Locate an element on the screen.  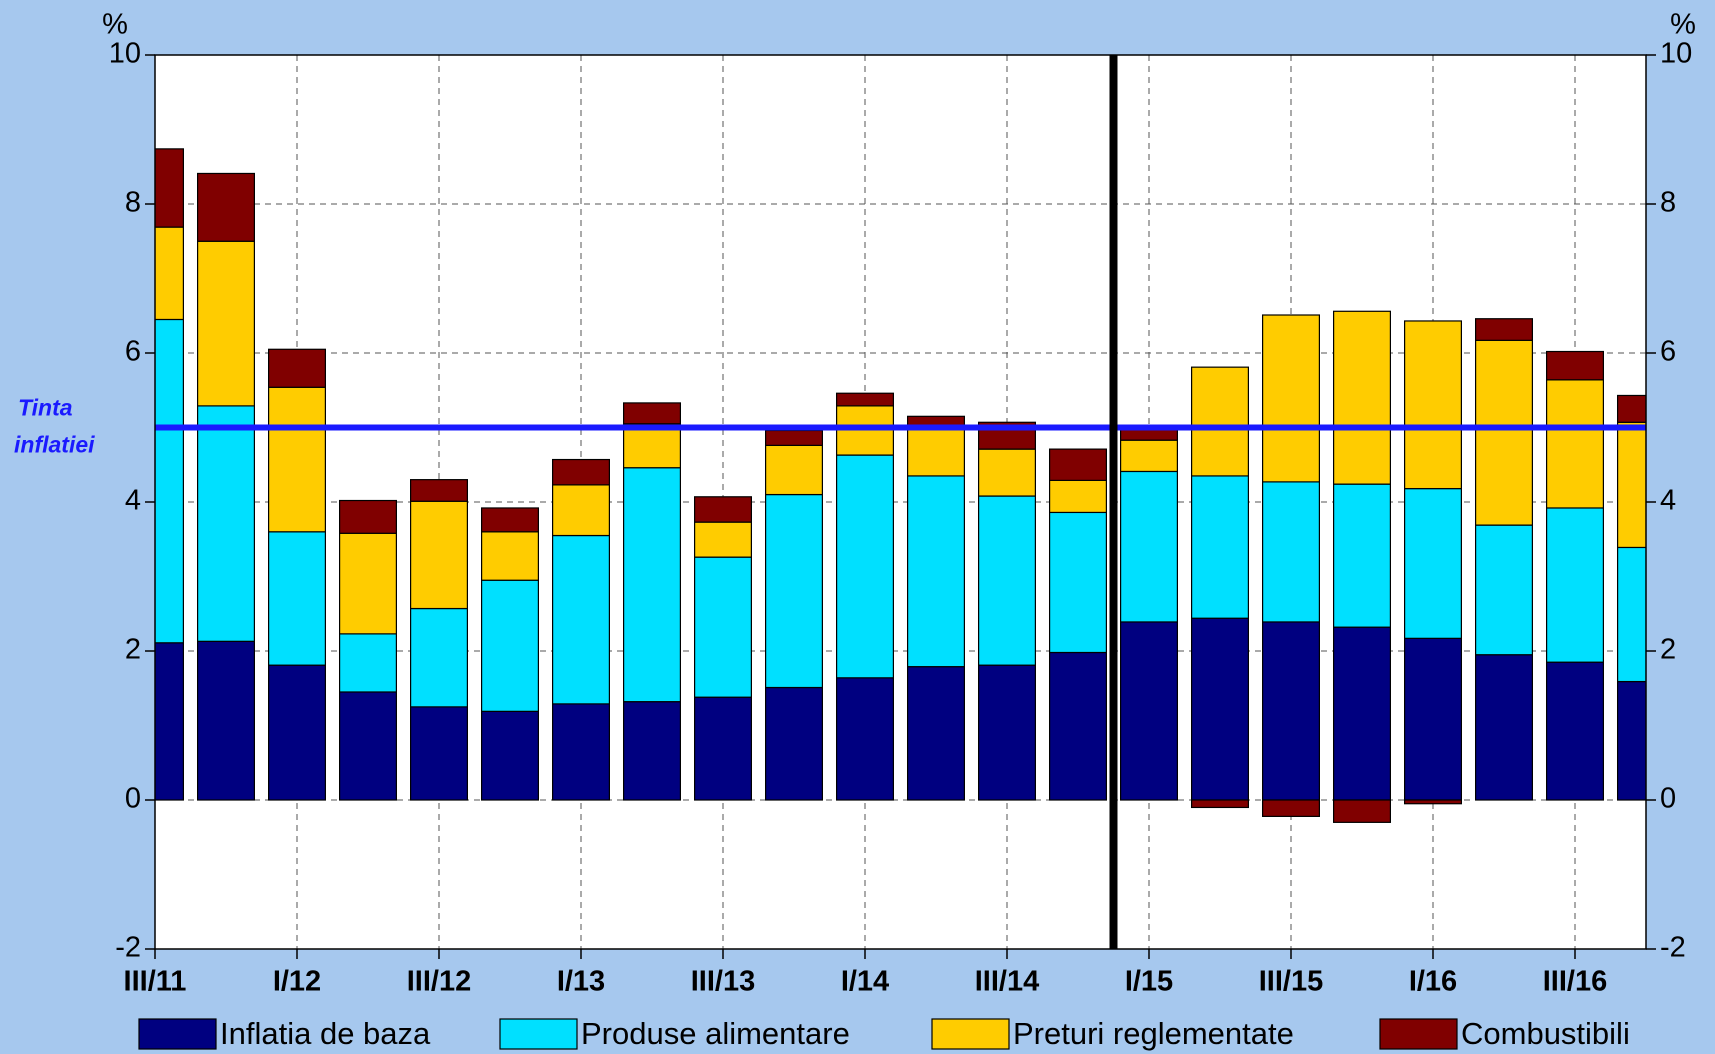
y-tick-label: 0 is located at coordinates (133, 799).